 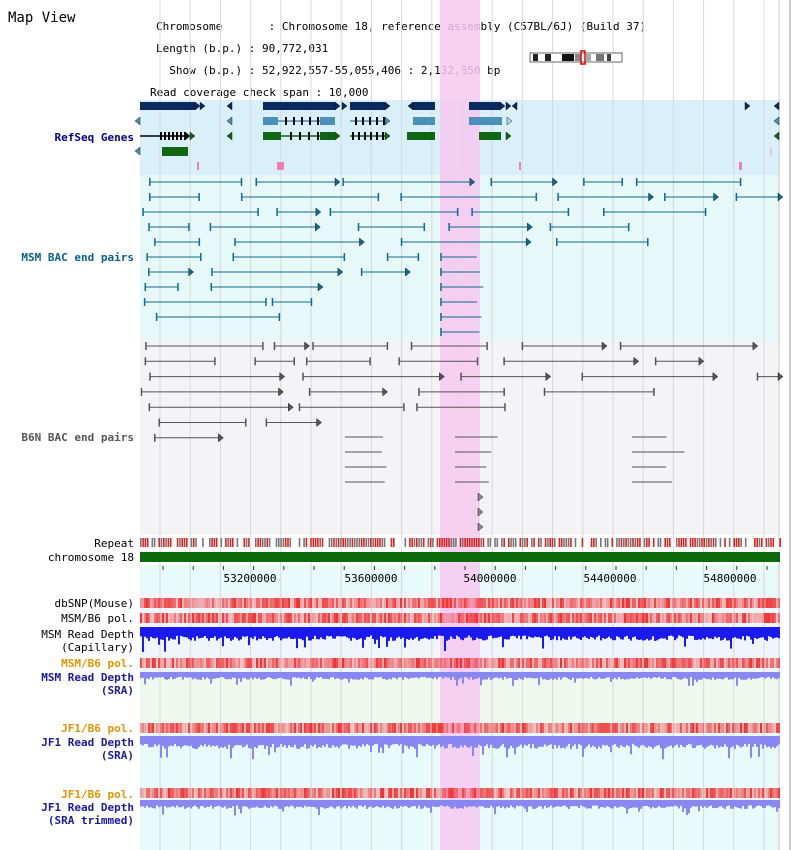 What do you see at coordinates (318, 212) in the screenshot?
I see `msm-bac-pair-arrow` at bounding box center [318, 212].